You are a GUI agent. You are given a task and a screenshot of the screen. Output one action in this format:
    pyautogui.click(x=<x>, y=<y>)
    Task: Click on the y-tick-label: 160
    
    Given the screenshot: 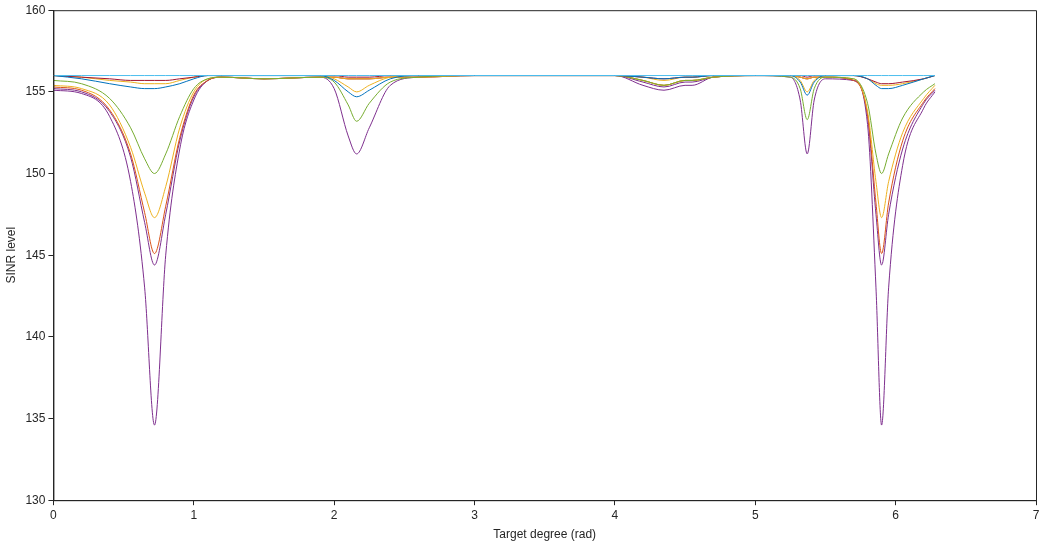 What is the action you would take?
    pyautogui.click(x=35, y=9)
    